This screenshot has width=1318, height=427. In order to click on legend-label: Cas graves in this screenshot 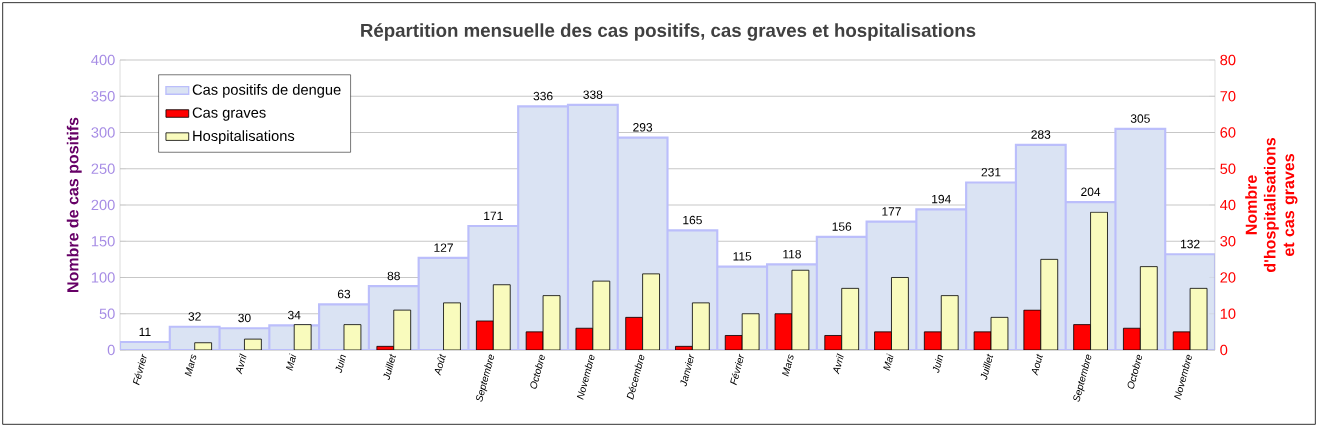, I will do `click(229, 114)`.